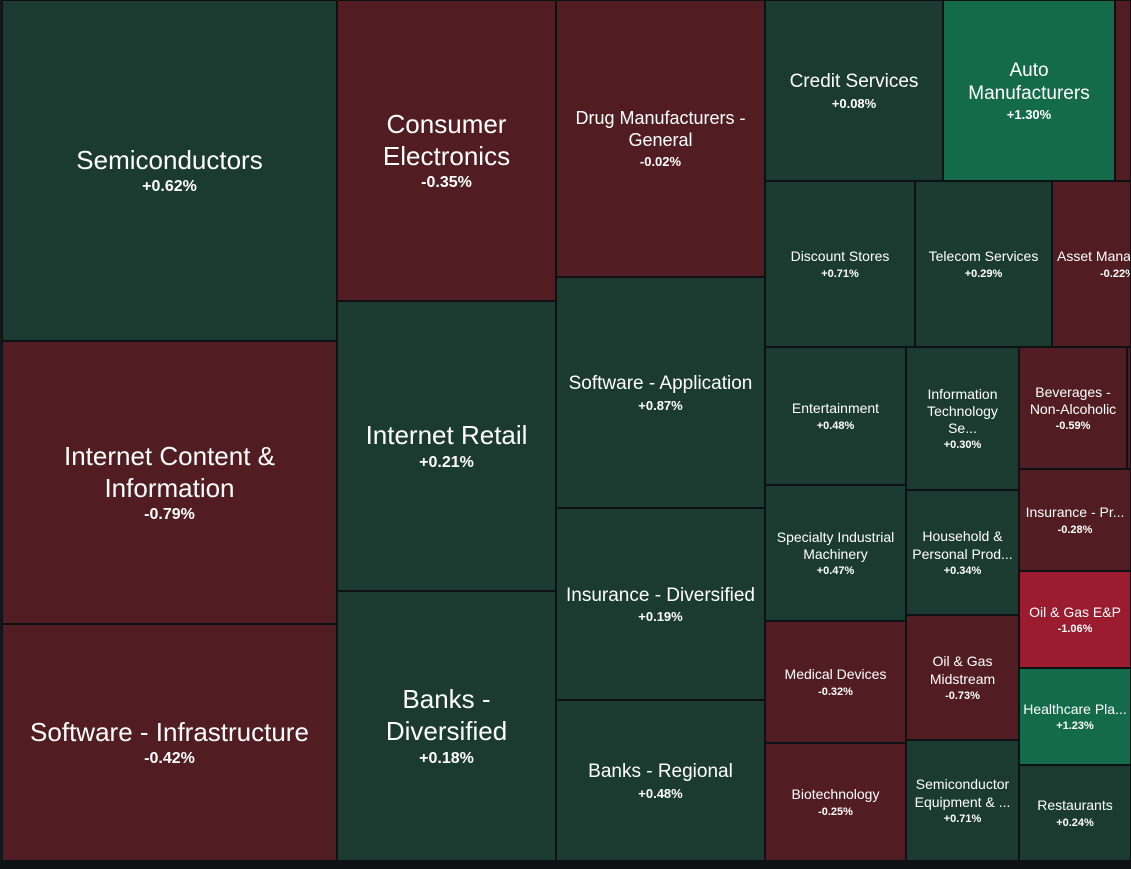  I want to click on tile-change: -0.32%, so click(835, 691).